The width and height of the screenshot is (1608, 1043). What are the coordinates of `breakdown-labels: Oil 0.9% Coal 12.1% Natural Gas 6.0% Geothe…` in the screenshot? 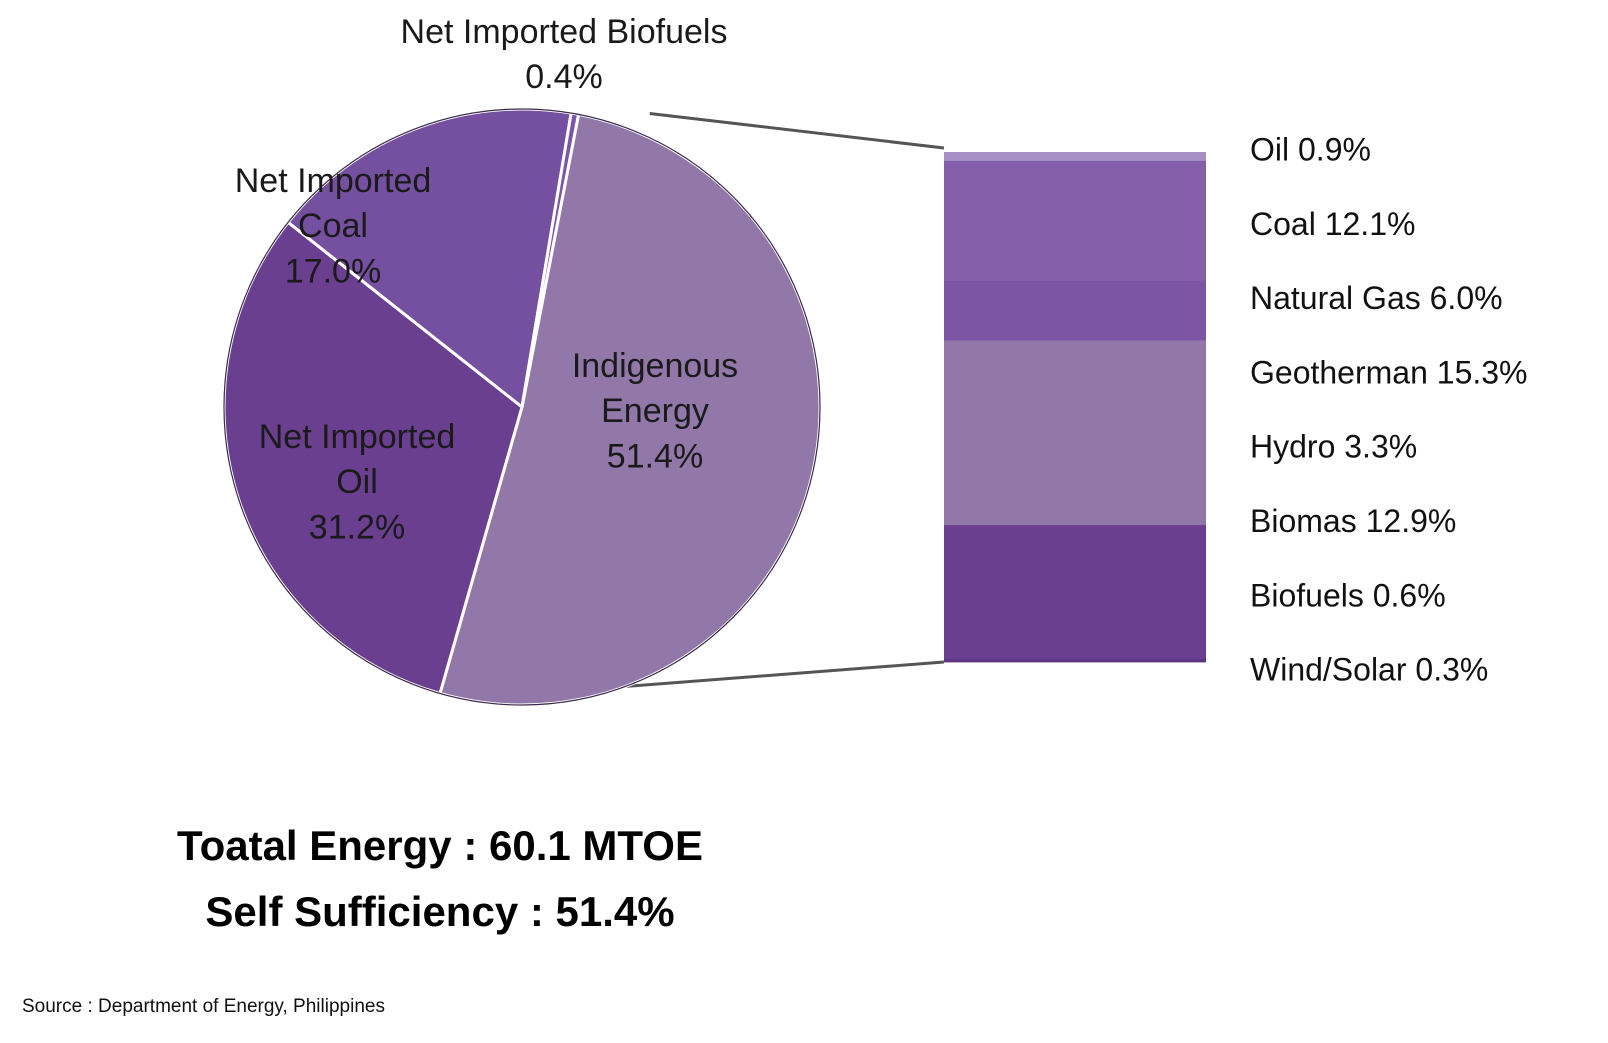 It's located at (1389, 409).